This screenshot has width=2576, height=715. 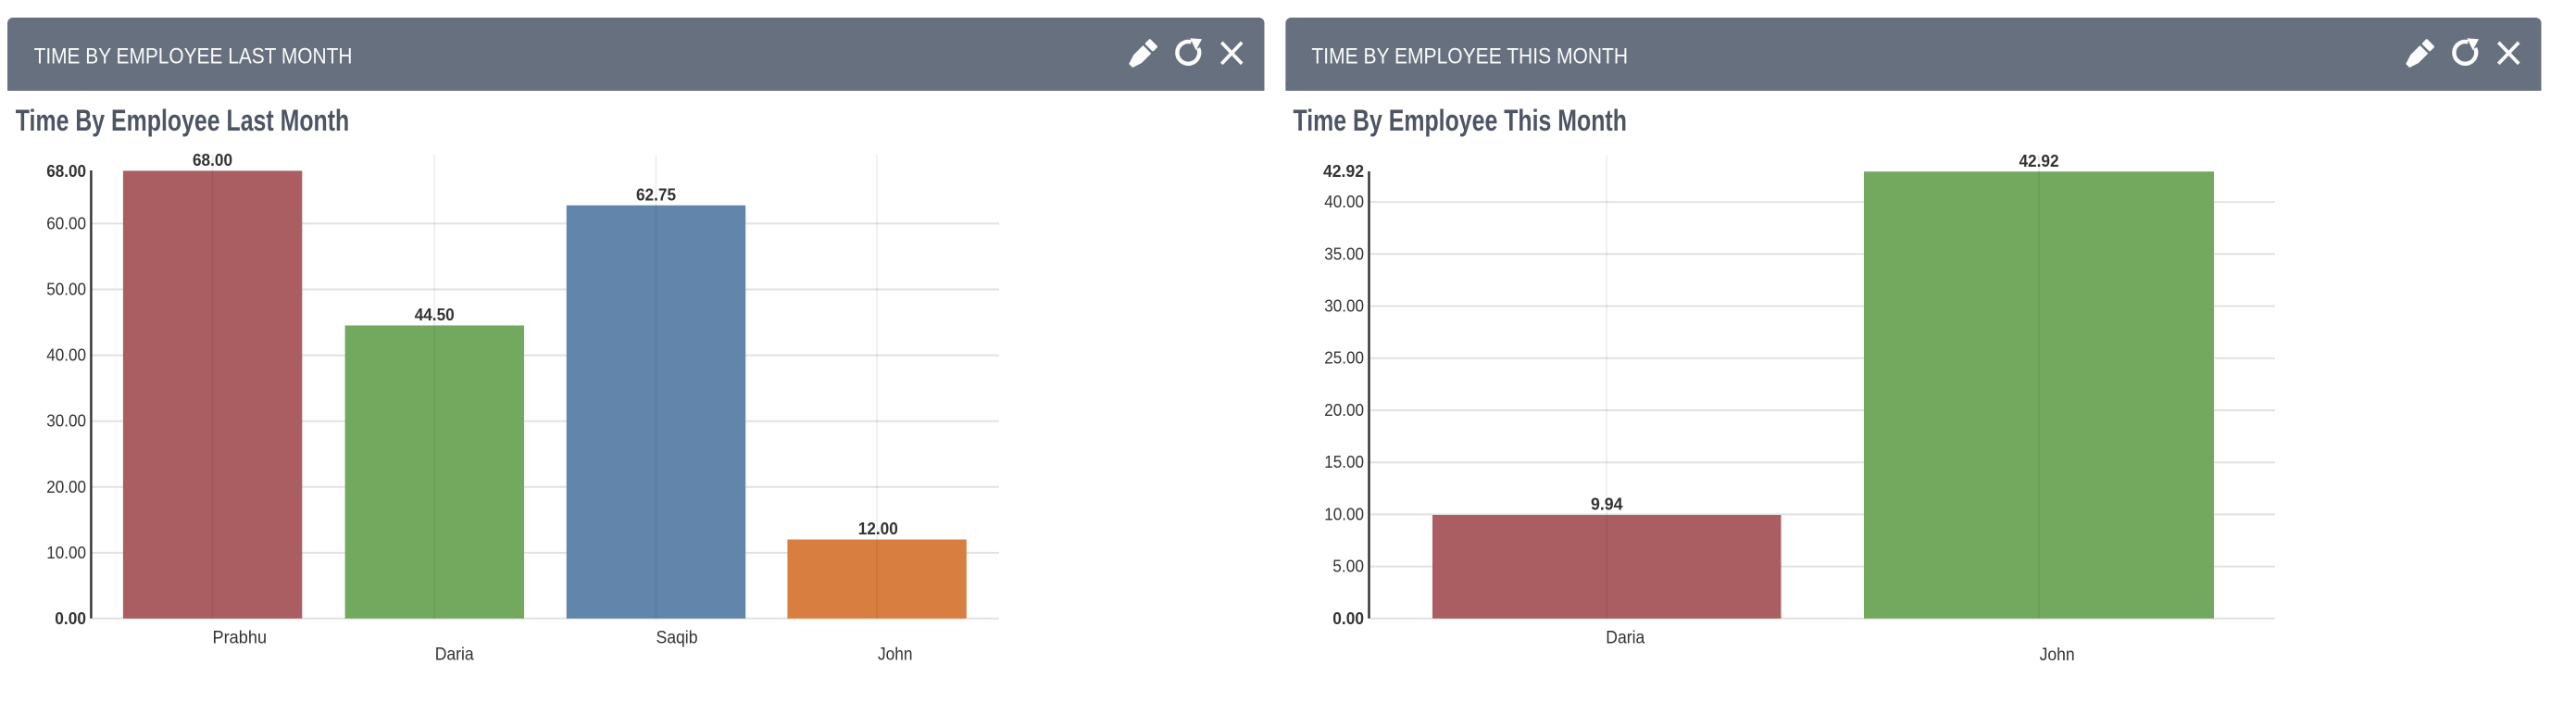 What do you see at coordinates (183, 120) in the screenshot?
I see `svg-text: Time By Employee Last Month` at bounding box center [183, 120].